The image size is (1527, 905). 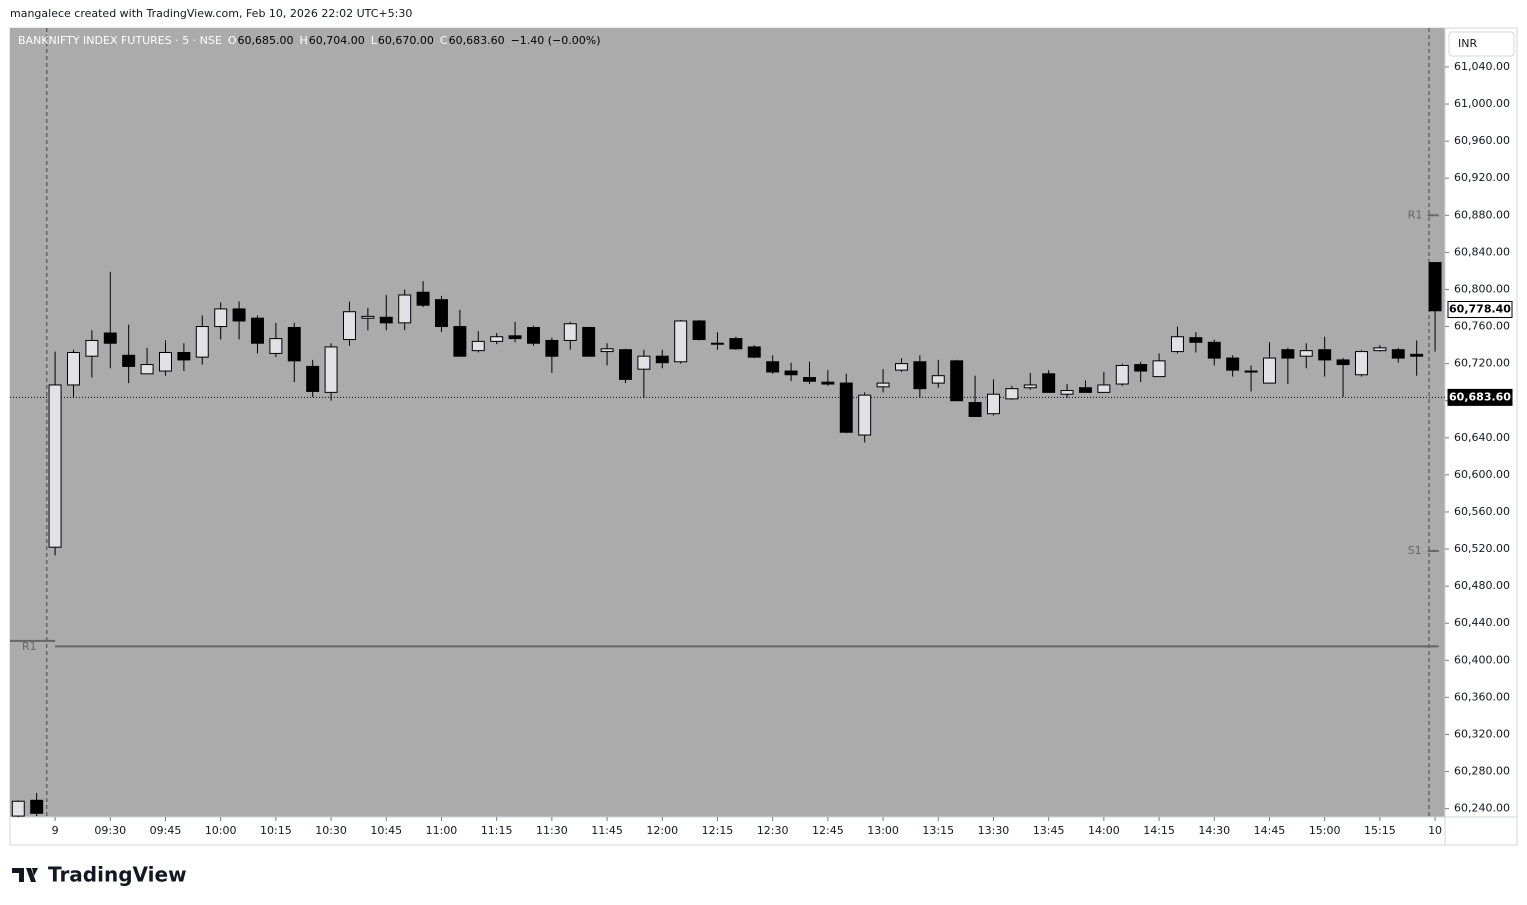 I want to click on y-tick-label: 61,040.00, so click(x=1482, y=66).